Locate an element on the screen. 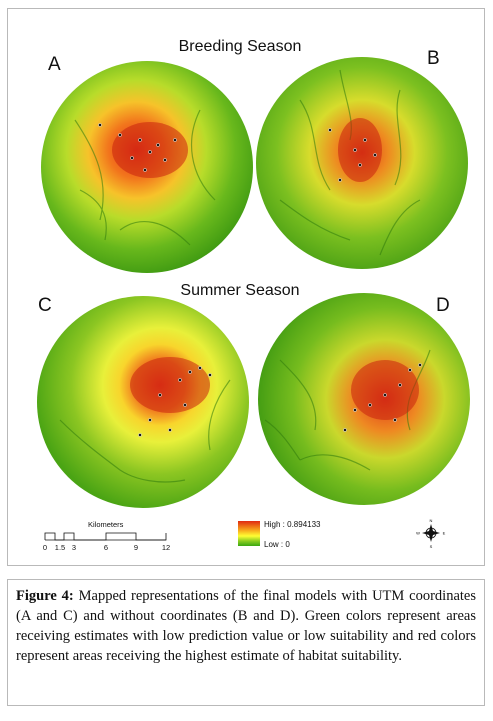  compass-n: N is located at coordinates (431, 520).